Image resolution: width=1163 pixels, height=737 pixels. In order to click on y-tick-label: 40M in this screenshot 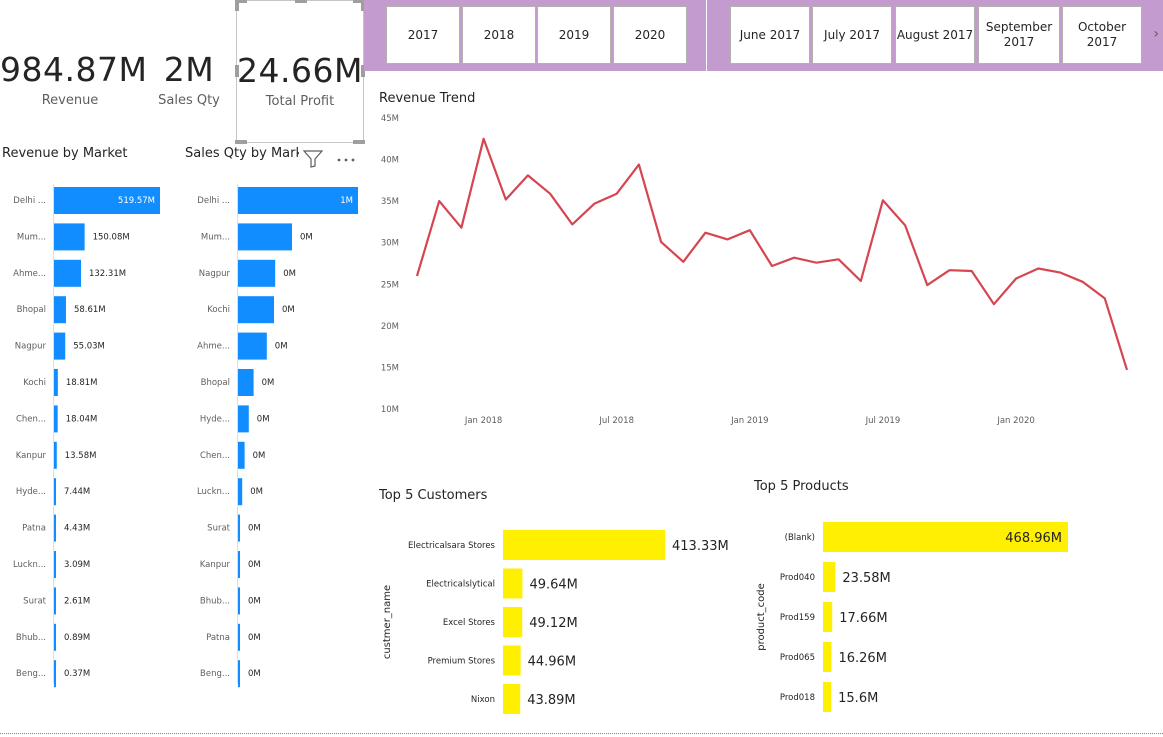, I will do `click(390, 161)`.